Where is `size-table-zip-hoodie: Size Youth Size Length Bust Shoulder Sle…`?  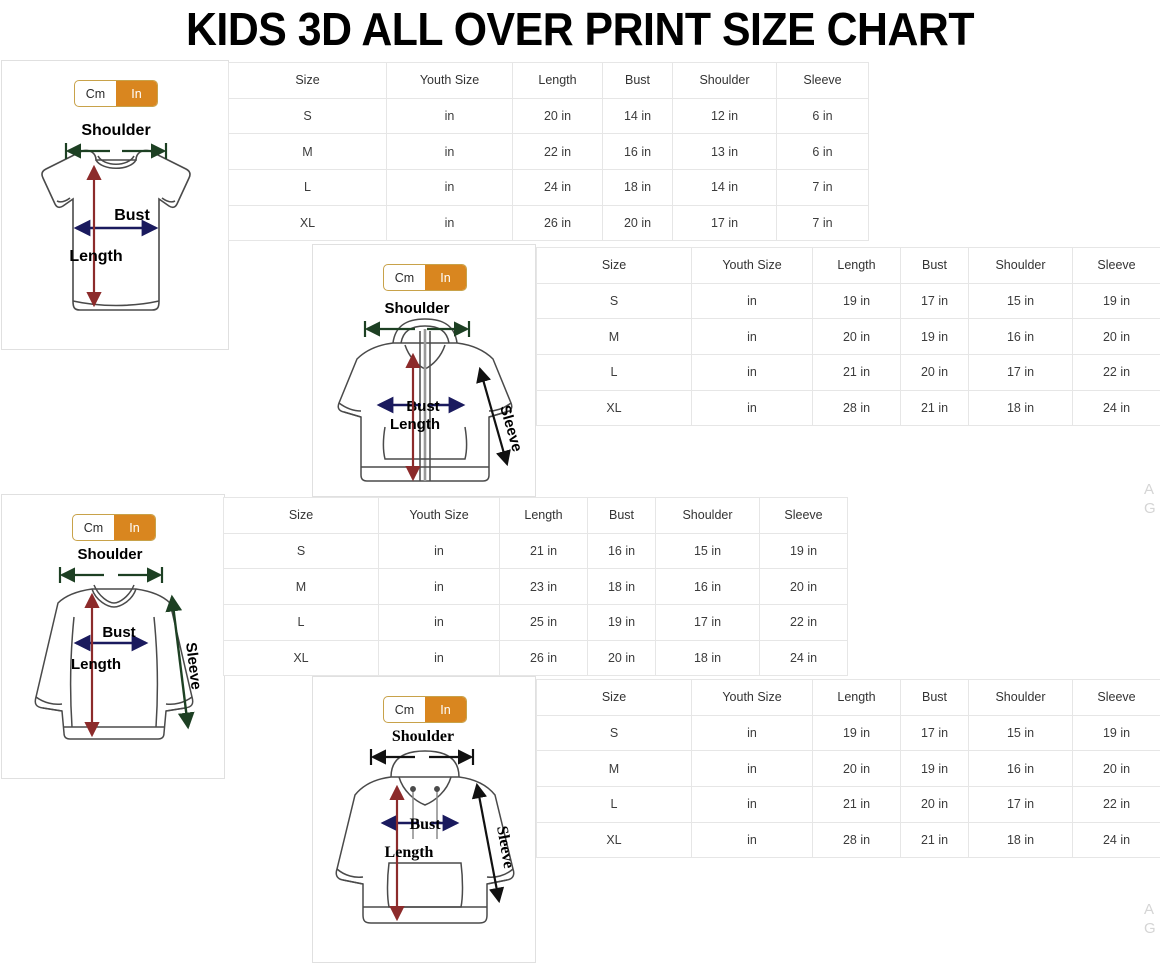 size-table-zip-hoodie: Size Youth Size Length Bust Shoulder Sle… is located at coordinates (848, 337).